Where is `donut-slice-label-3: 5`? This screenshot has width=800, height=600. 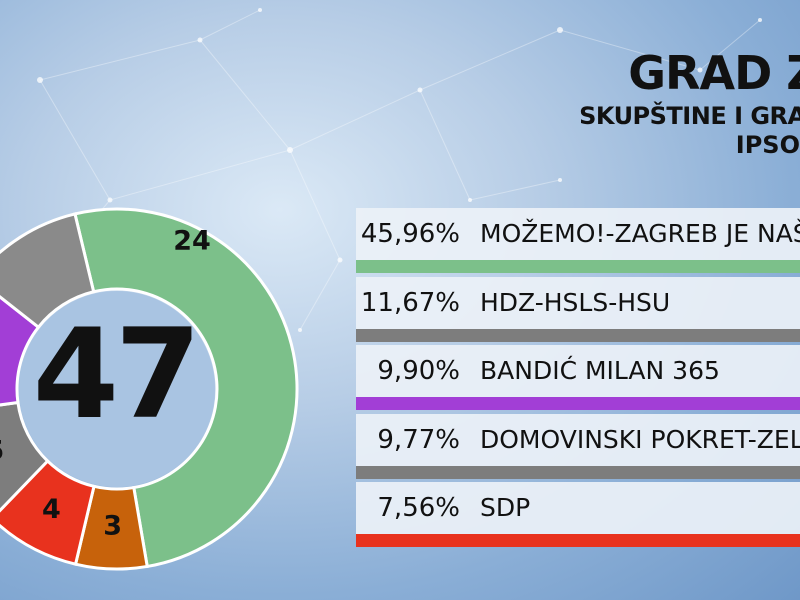
donut-slice-label-3: 5 is located at coordinates (2, 450).